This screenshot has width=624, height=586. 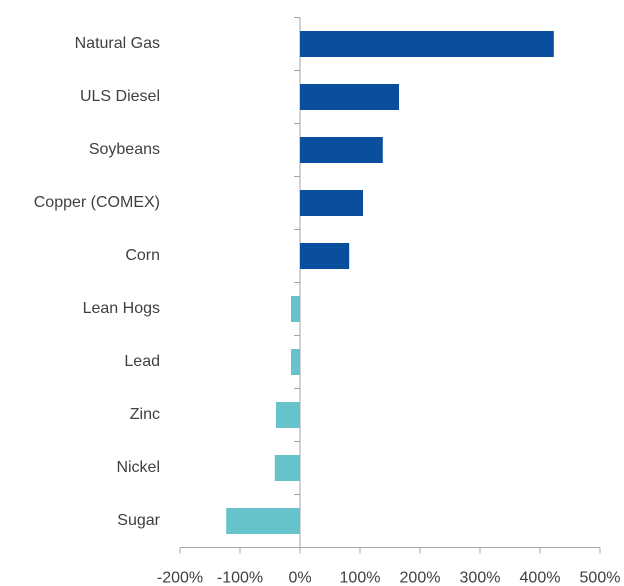 I want to click on y-tick-label: Nickel, so click(x=138, y=467).